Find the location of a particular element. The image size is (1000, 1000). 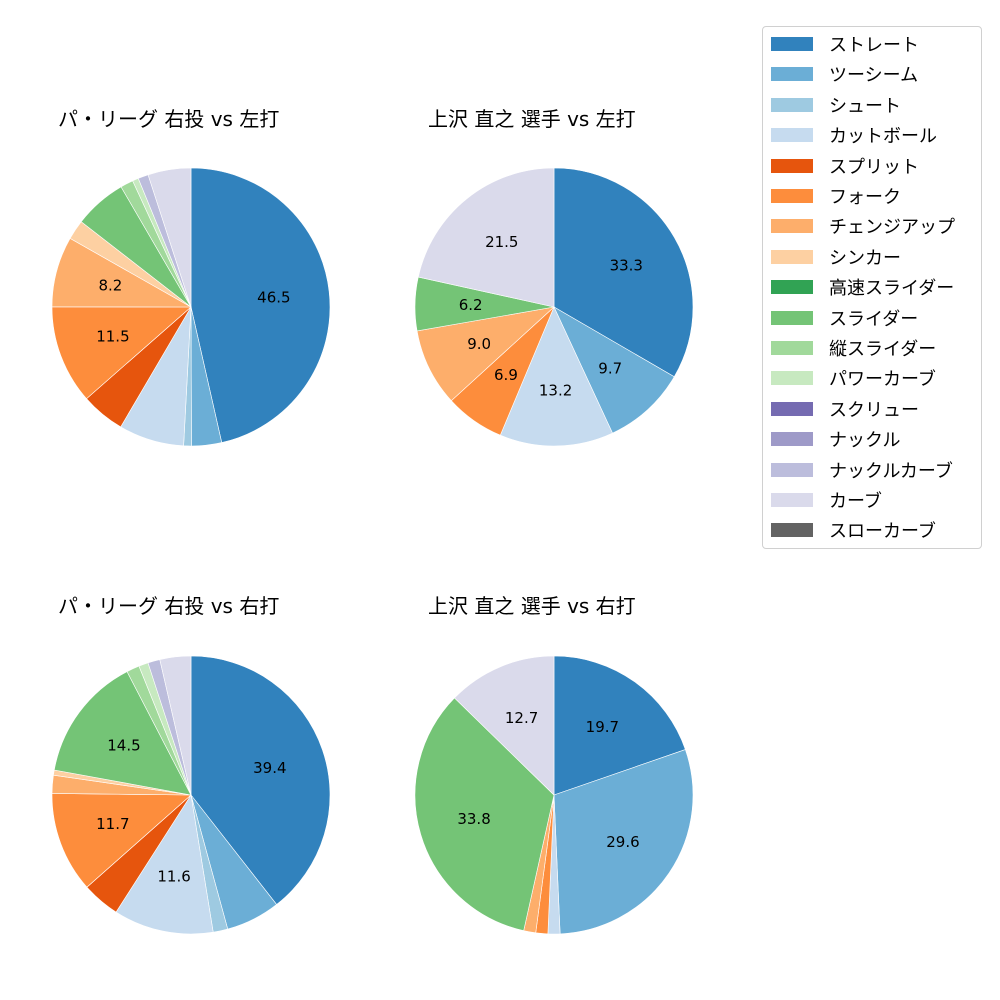

legend-label: シンカー is located at coordinates (865, 258).